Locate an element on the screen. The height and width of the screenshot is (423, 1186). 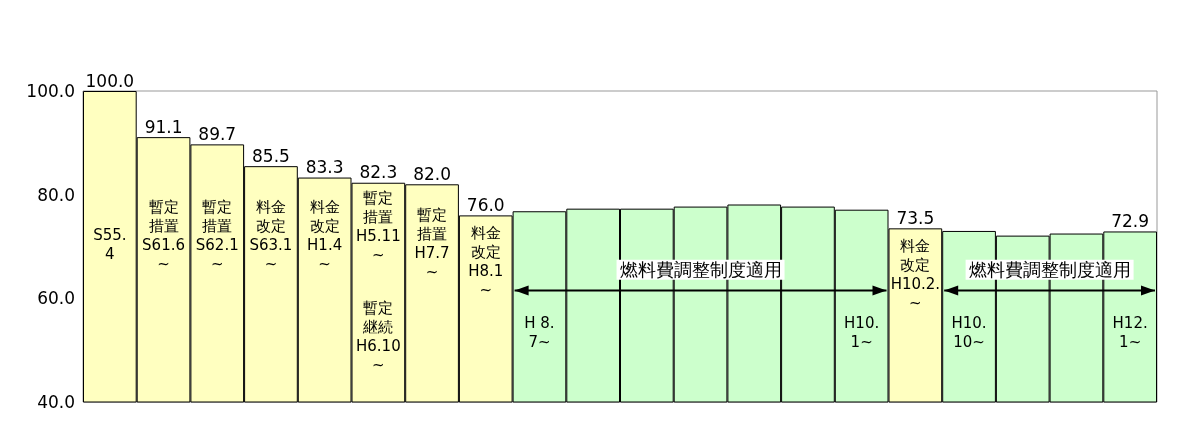
annotation: S55. 4 is located at coordinates (110, 245).